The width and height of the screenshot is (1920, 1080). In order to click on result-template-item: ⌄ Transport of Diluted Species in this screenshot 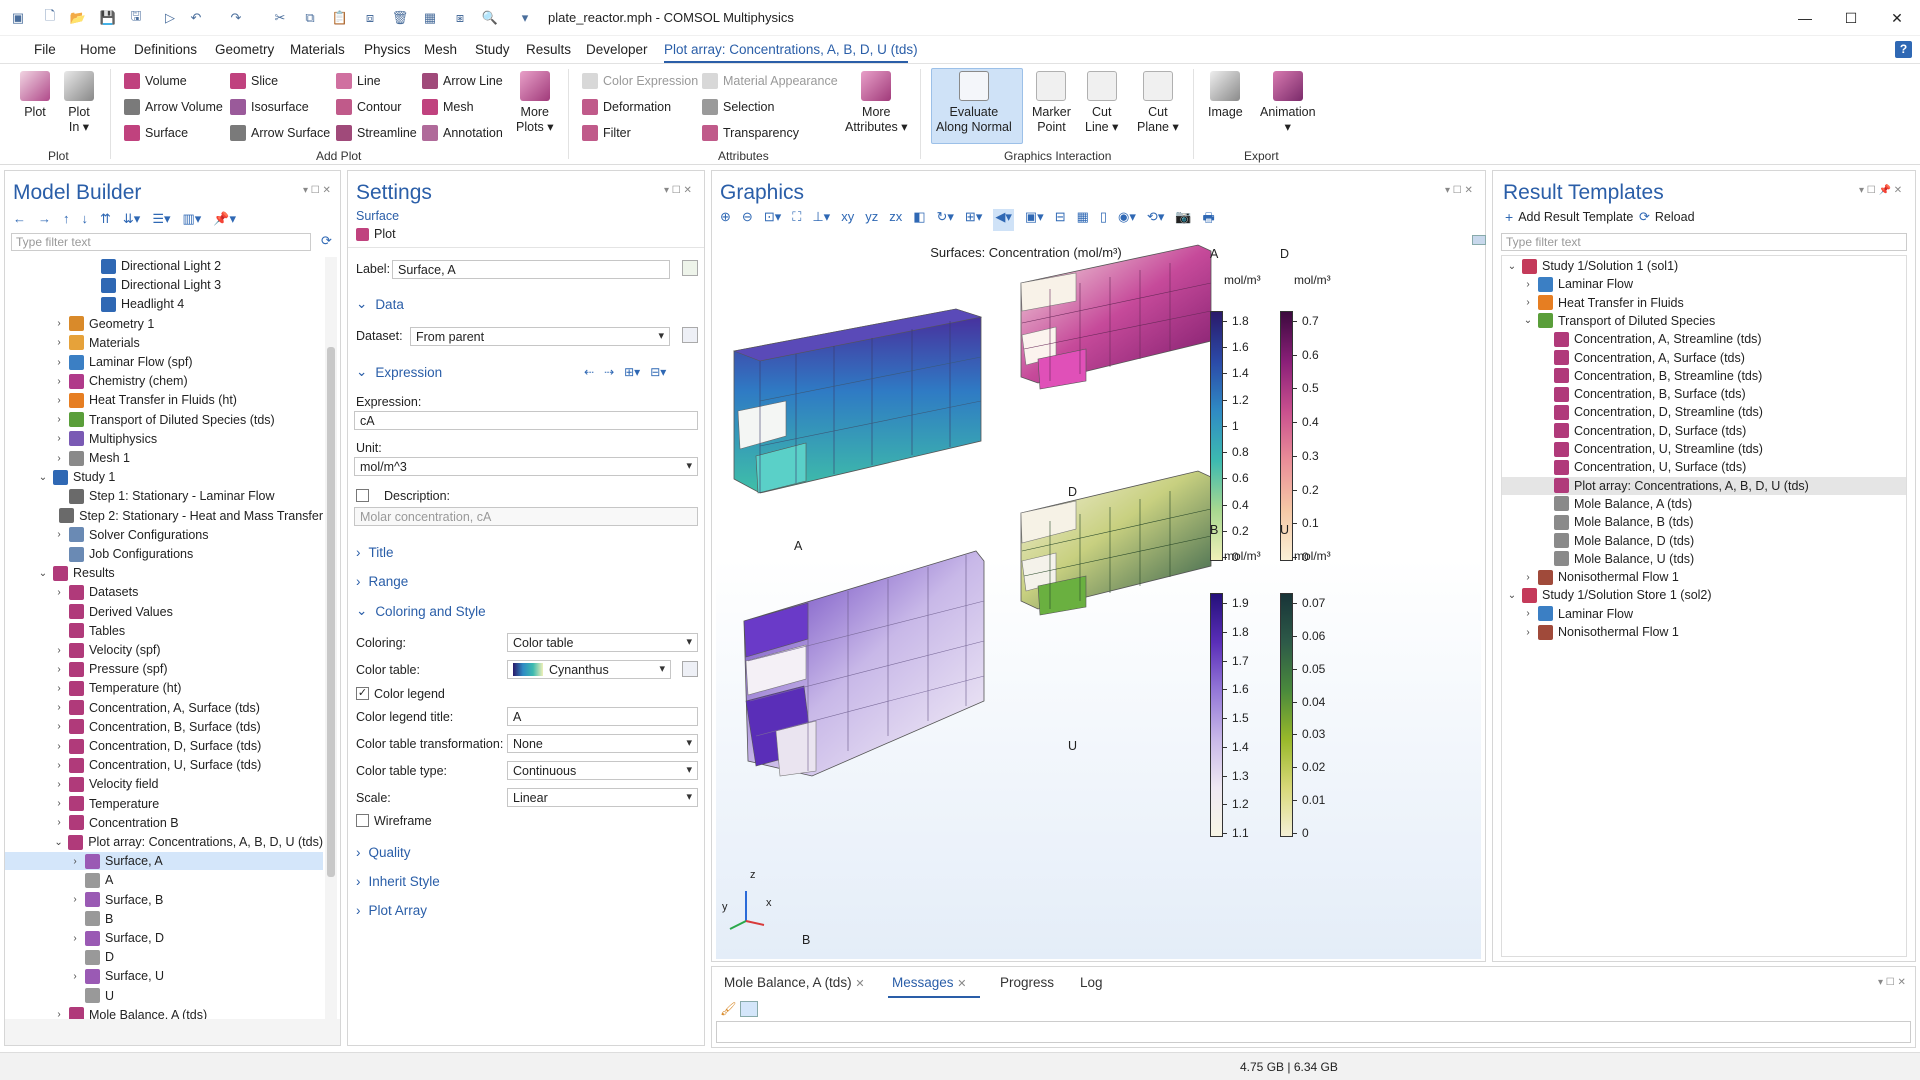, I will do `click(1704, 321)`.